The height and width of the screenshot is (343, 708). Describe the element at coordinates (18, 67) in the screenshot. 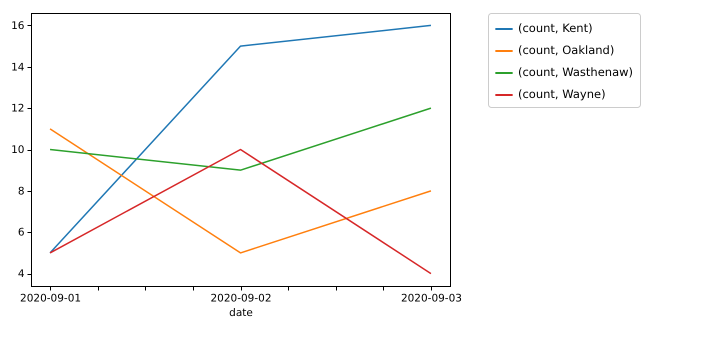

I see `y-tick-label: 14` at that location.